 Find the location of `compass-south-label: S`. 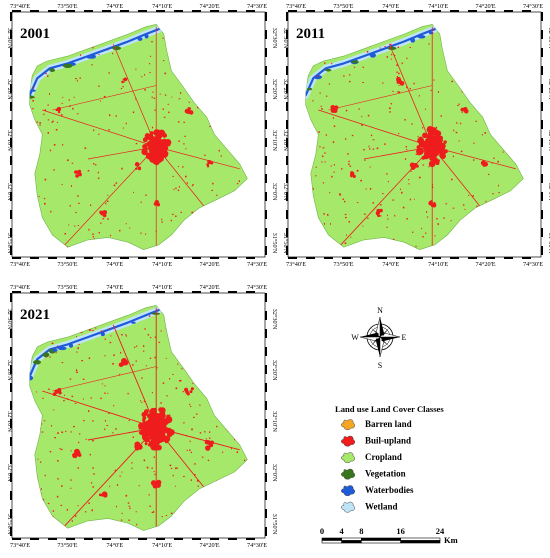

compass-south-label: S is located at coordinates (380, 365).